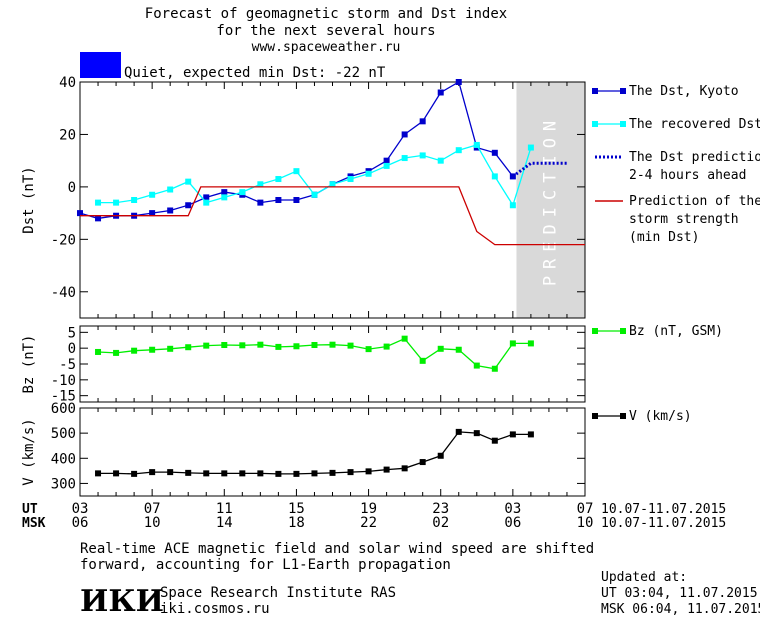  I want to click on legend-label: (min Dst), so click(664, 237).